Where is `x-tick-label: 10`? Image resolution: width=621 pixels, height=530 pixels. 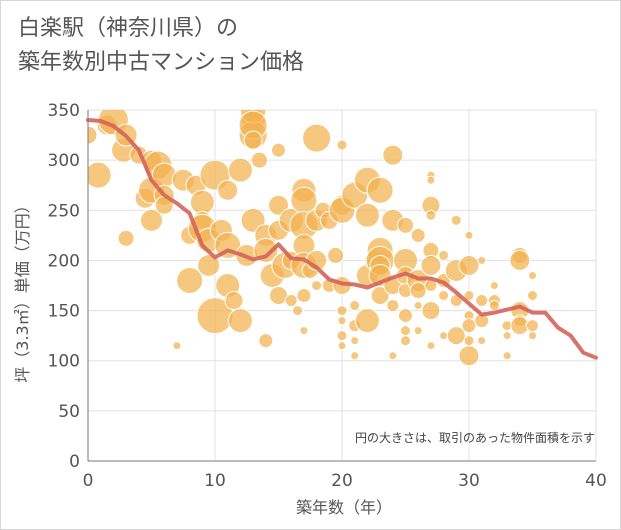
x-tick-label: 10 is located at coordinates (215, 481).